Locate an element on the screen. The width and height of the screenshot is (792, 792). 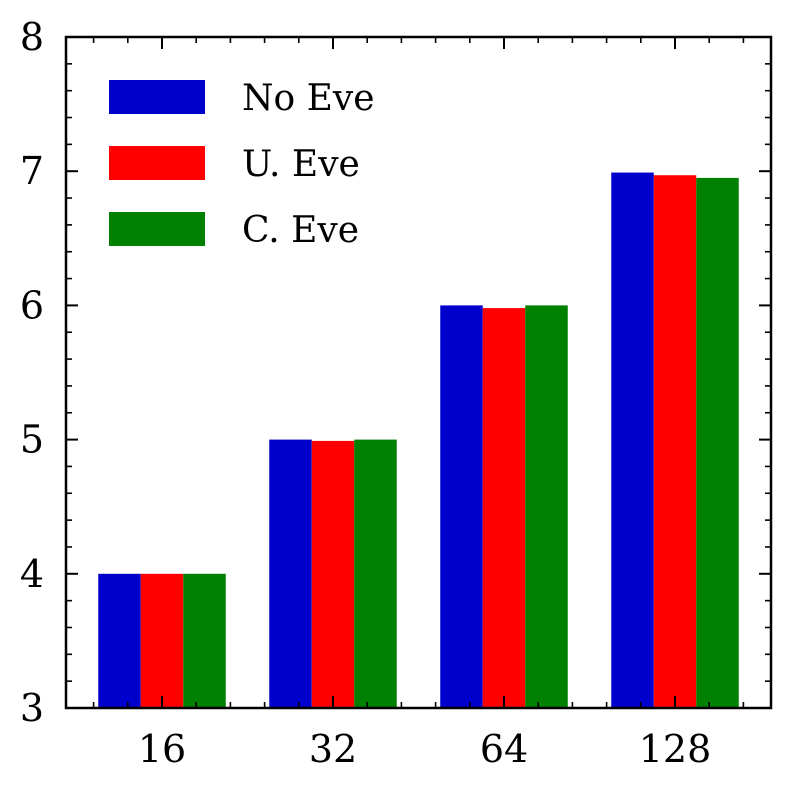
y-tick-label: 7 is located at coordinates (32, 171).